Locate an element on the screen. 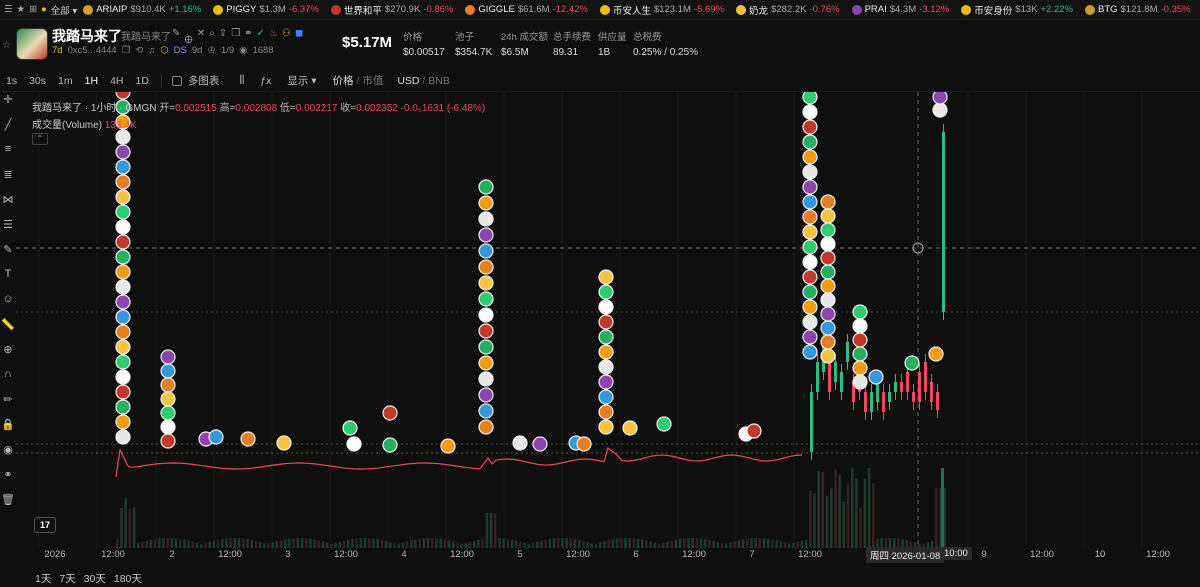 This screenshot has height=587, width=1200. twitter-icon: ✕ is located at coordinates (201, 33).